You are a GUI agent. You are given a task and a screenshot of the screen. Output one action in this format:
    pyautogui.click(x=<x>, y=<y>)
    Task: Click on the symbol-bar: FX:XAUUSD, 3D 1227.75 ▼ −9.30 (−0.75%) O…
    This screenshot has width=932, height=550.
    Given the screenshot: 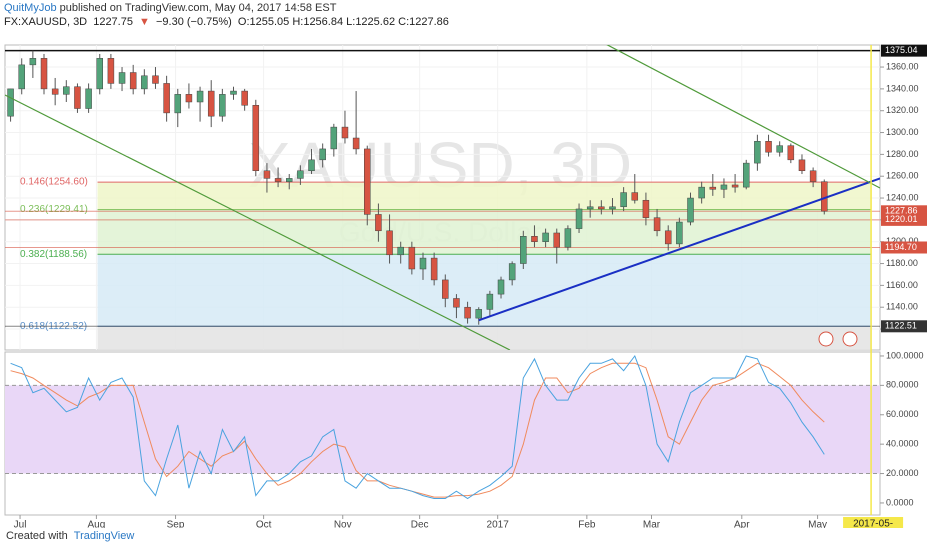 What is the action you would take?
    pyautogui.click(x=228, y=22)
    